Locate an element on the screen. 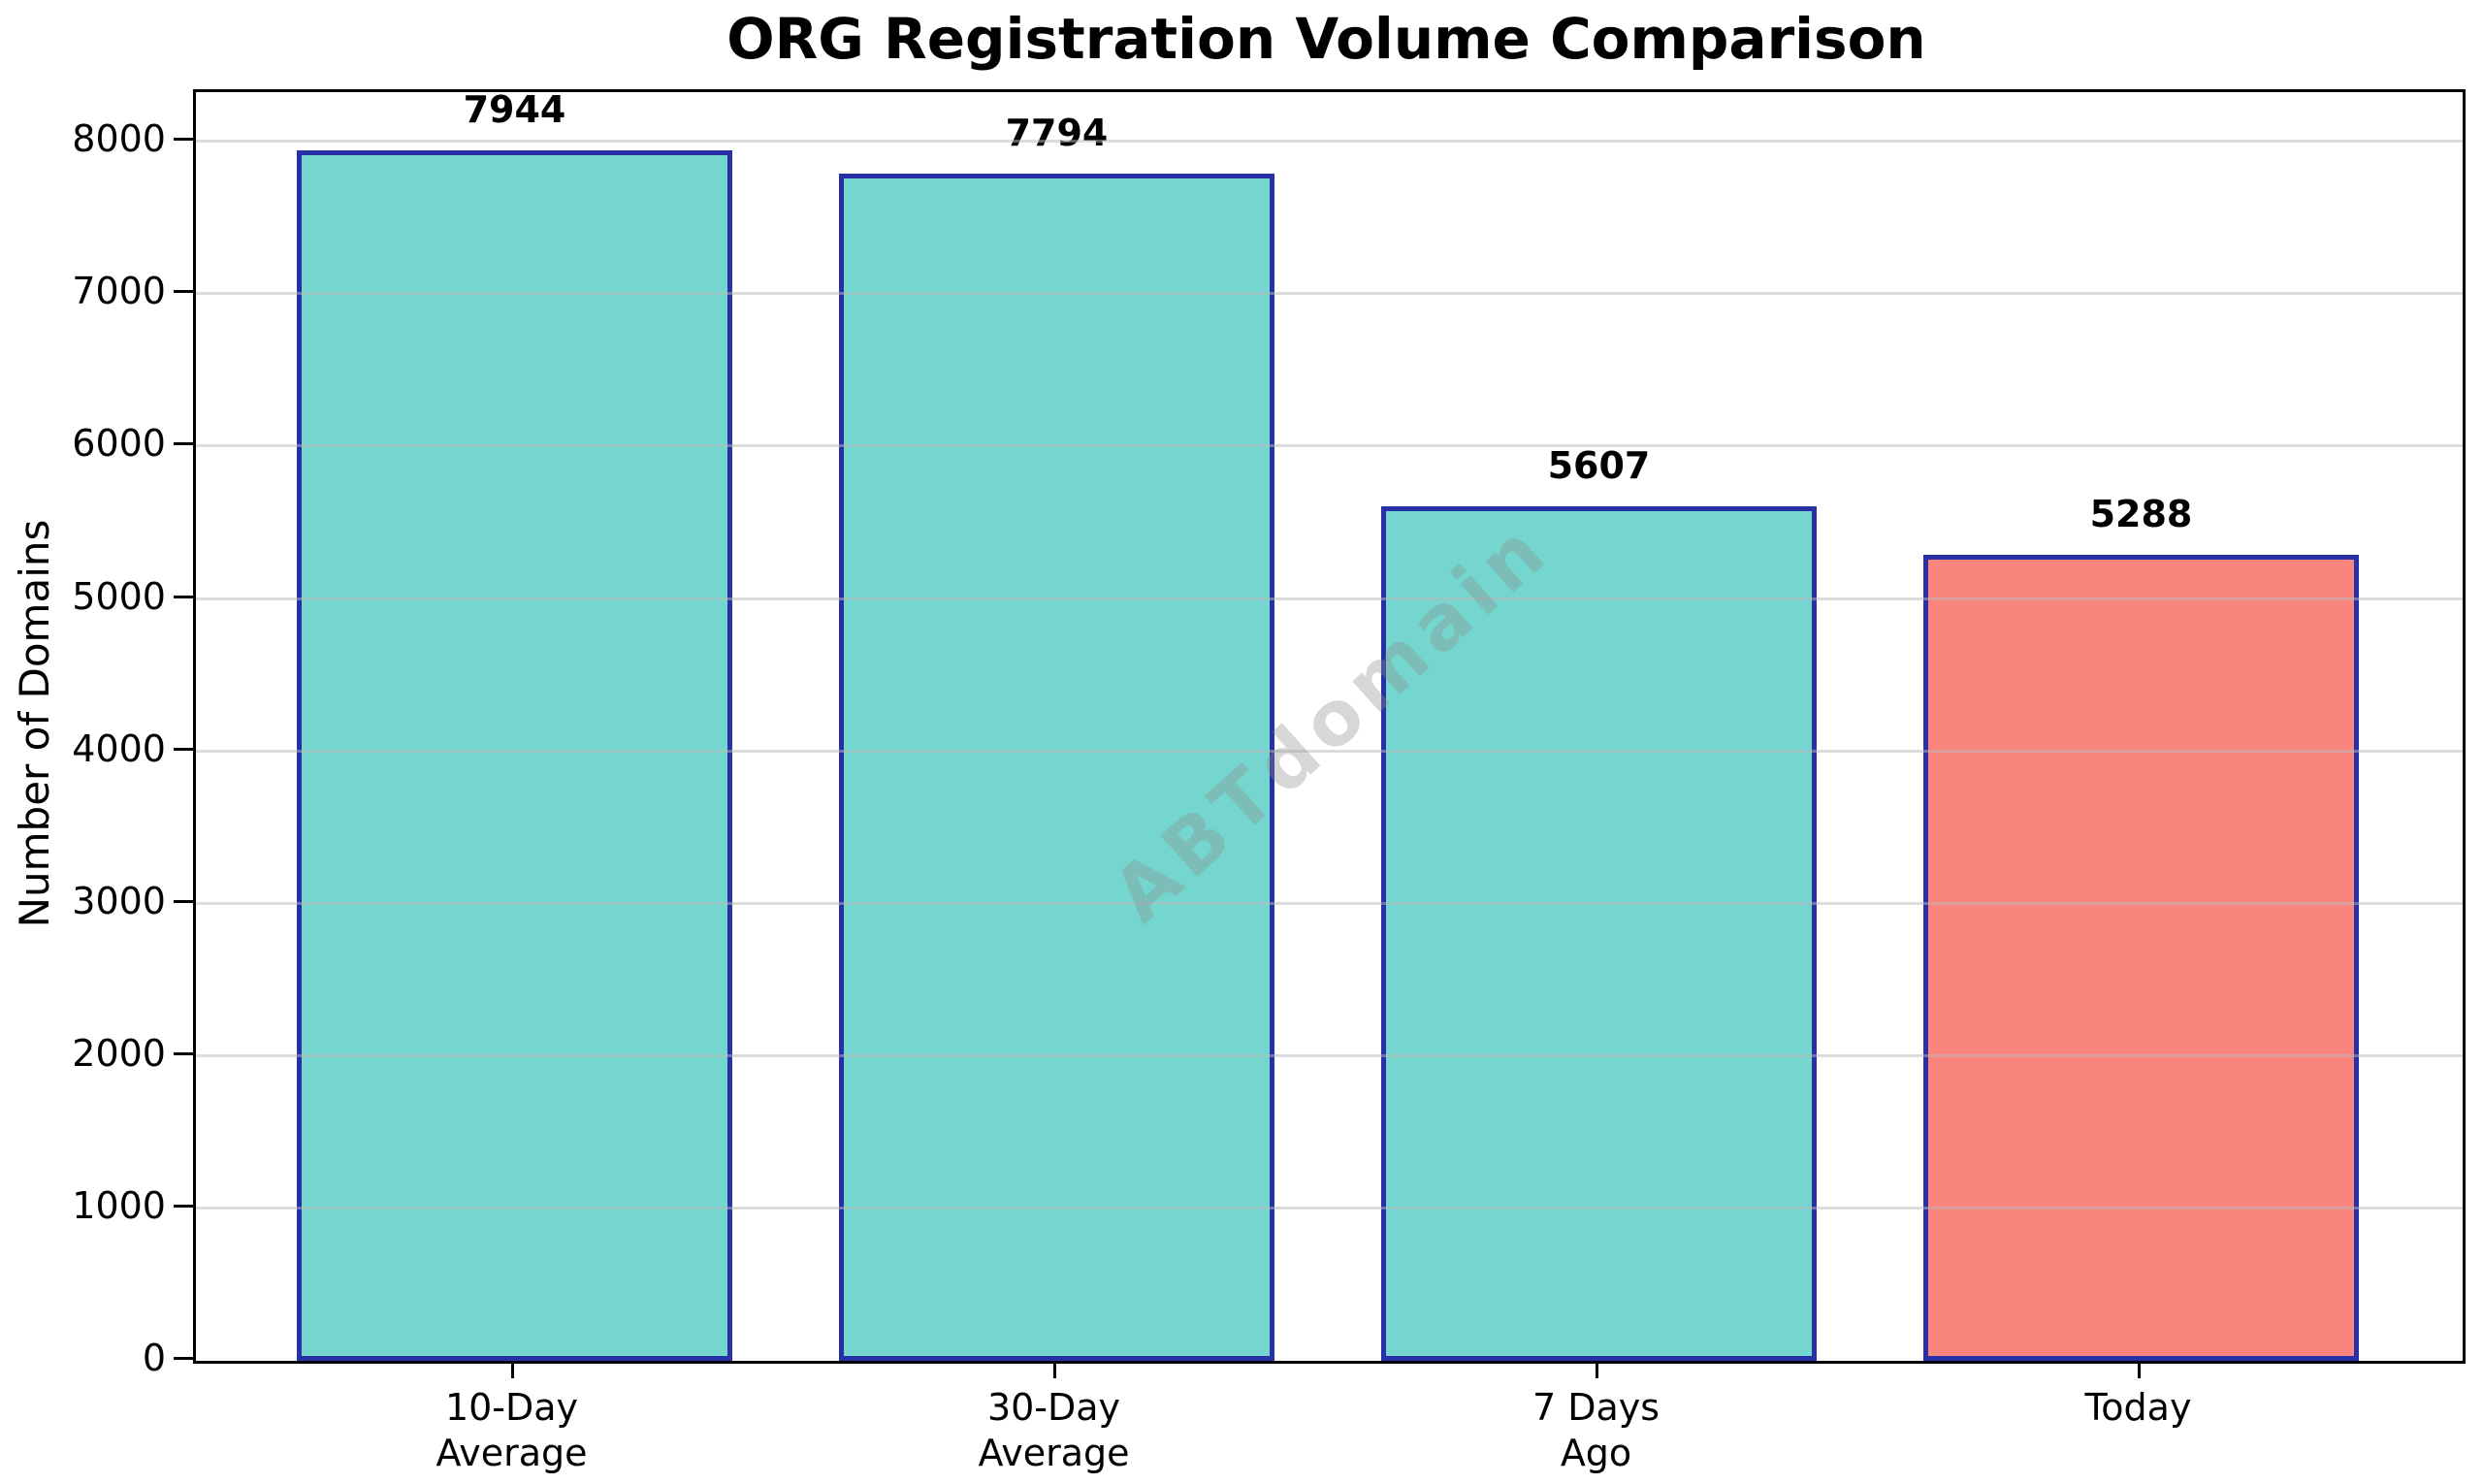 This screenshot has width=2483, height=1484. y-tick-label: 3000 is located at coordinates (119, 901).